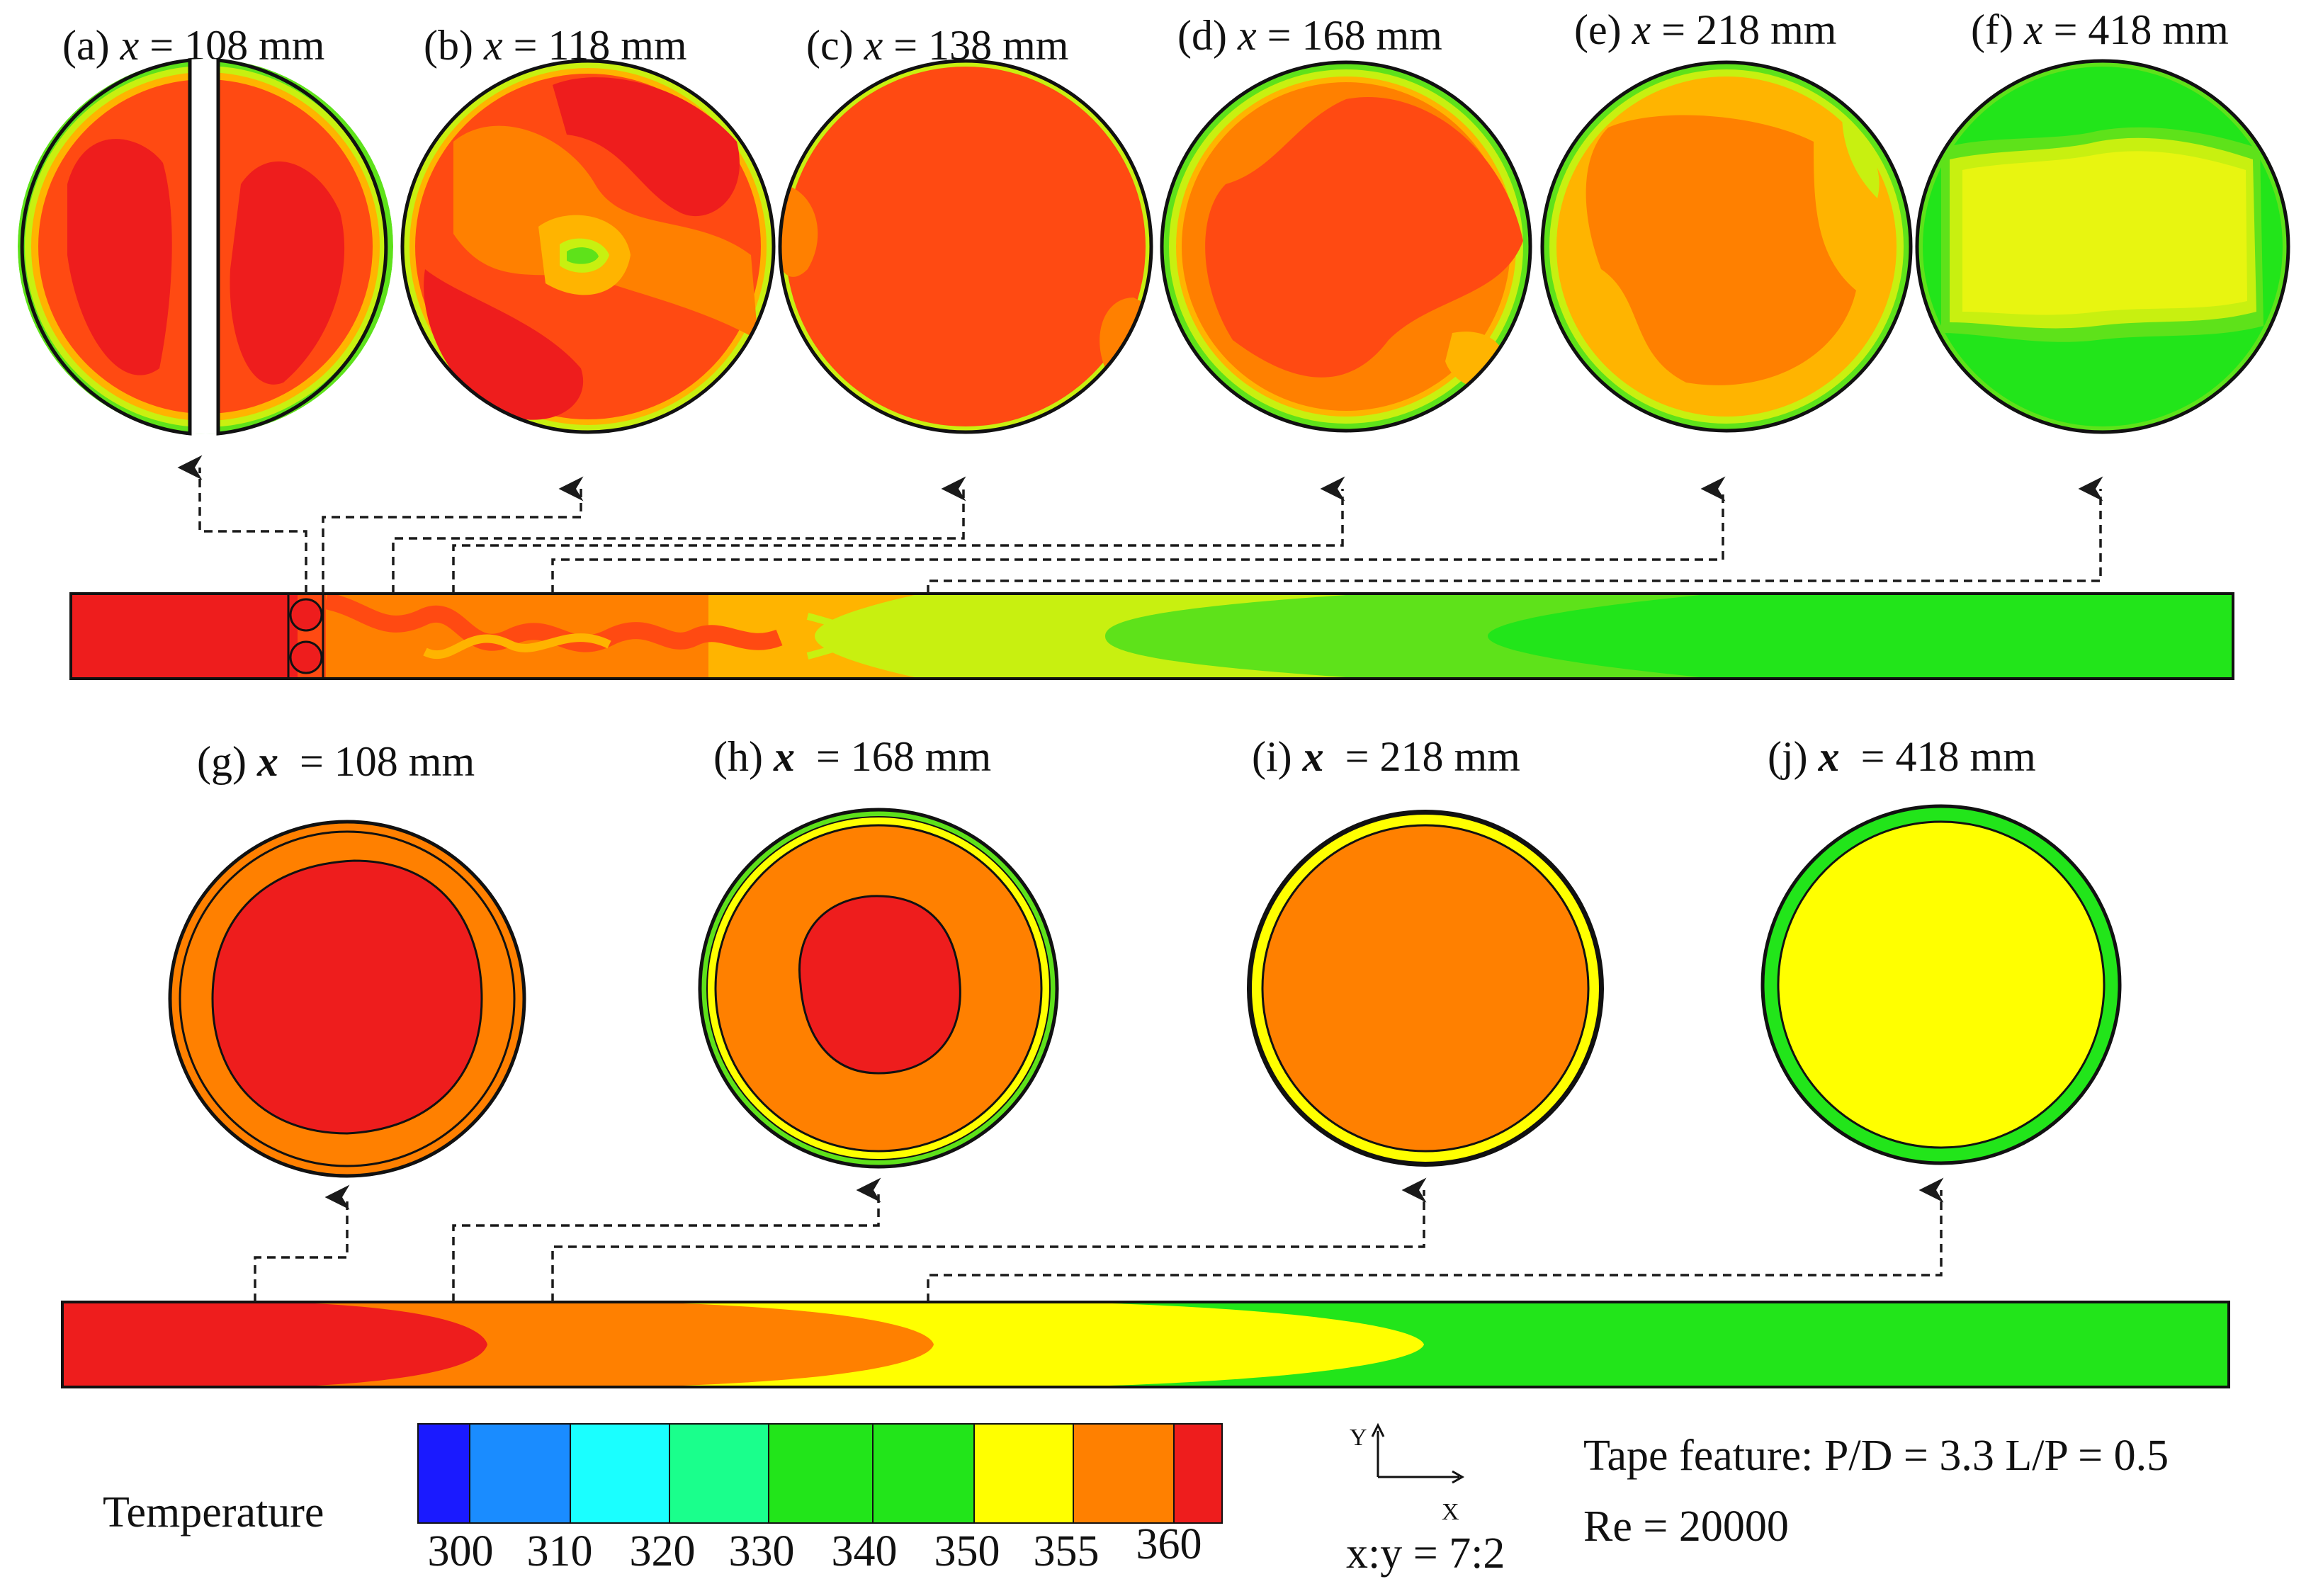  I want to click on legend-tick-label: 350, so click(967, 1551).